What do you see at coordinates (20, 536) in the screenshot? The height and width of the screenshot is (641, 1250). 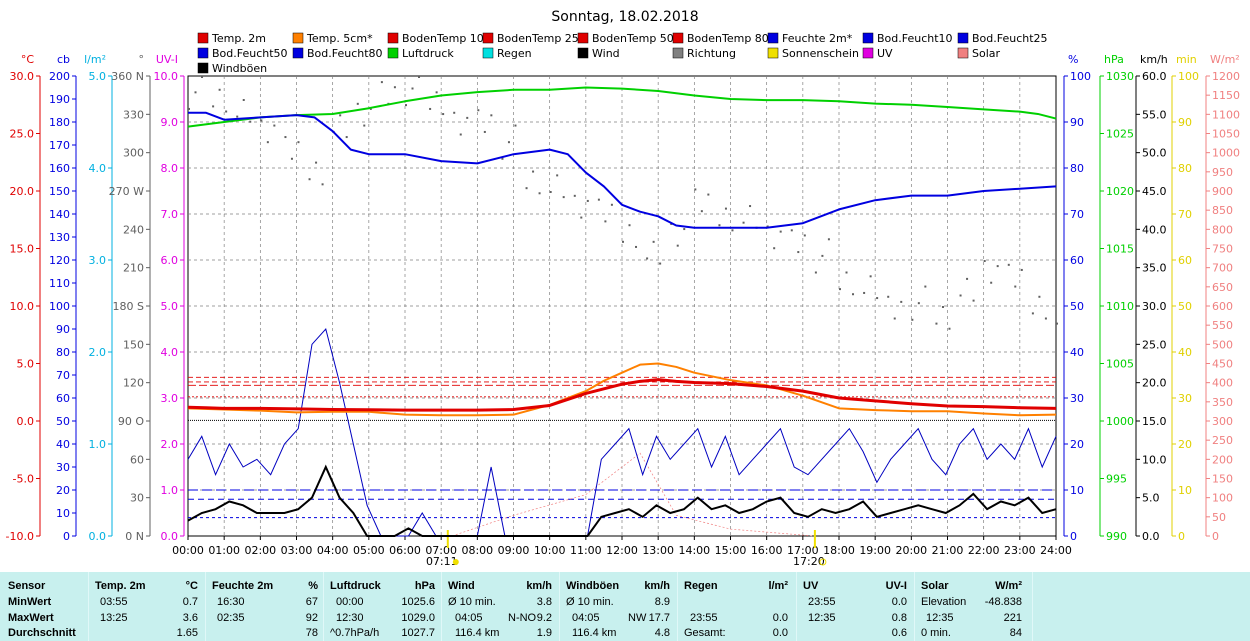 I see `left-axis-label-0: -10.0` at bounding box center [20, 536].